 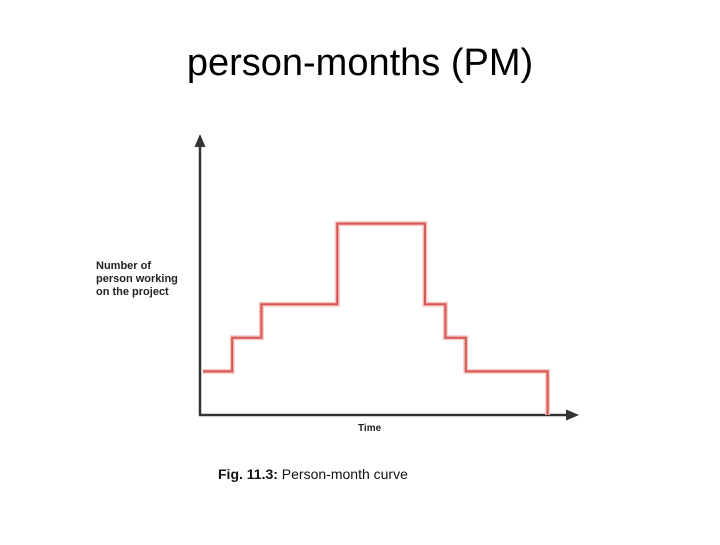 What do you see at coordinates (132, 292) in the screenshot?
I see `y-axis-label-line-3: on the project` at bounding box center [132, 292].